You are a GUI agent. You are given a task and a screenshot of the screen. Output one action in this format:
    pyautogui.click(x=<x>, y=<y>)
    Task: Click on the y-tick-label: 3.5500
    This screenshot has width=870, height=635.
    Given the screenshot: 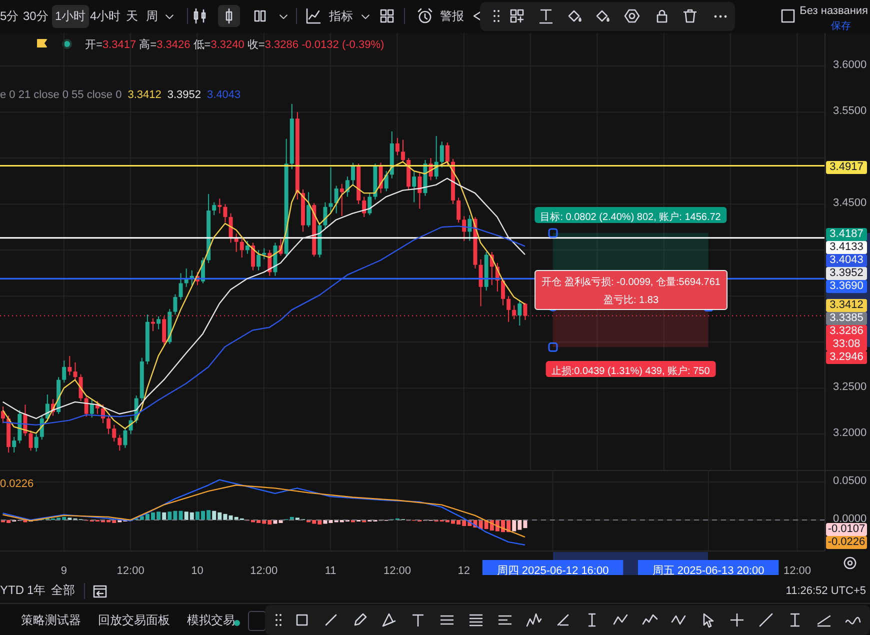 What is the action you would take?
    pyautogui.click(x=850, y=111)
    